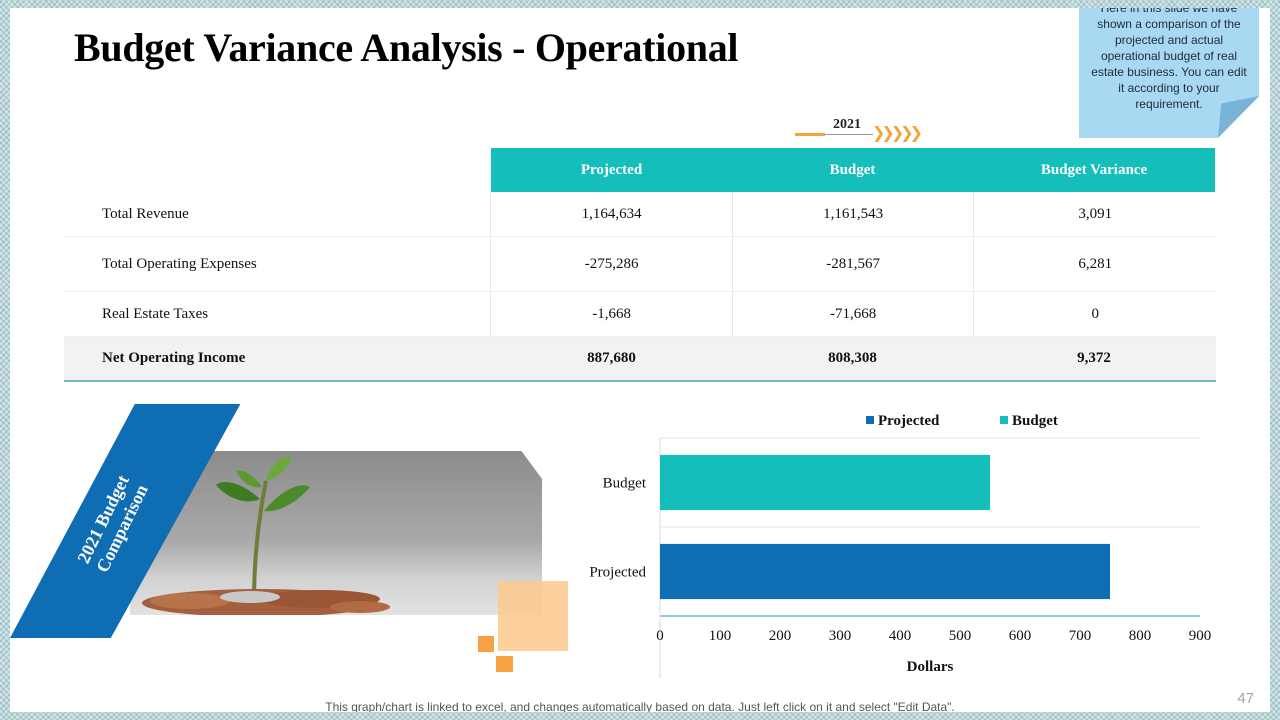  What do you see at coordinates (852, 264) in the screenshot?
I see `table-cell: -281,567` at bounding box center [852, 264].